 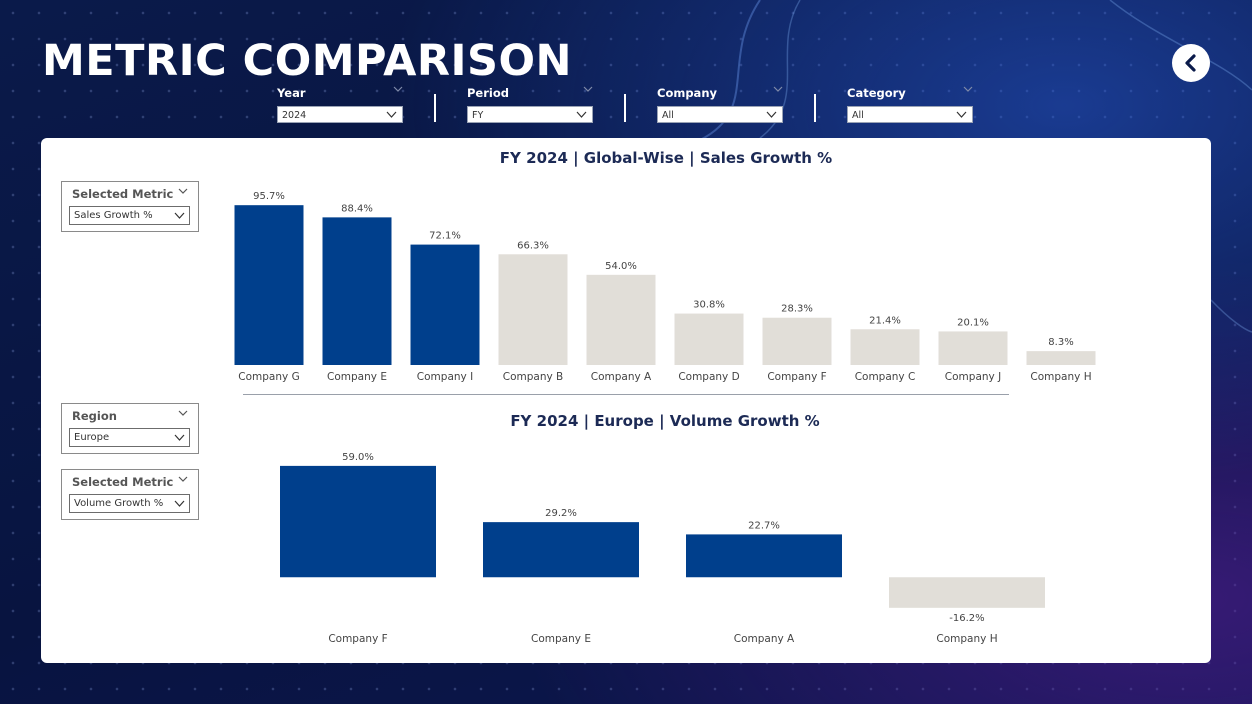 I want to click on category-label: Company B, so click(x=533, y=377).